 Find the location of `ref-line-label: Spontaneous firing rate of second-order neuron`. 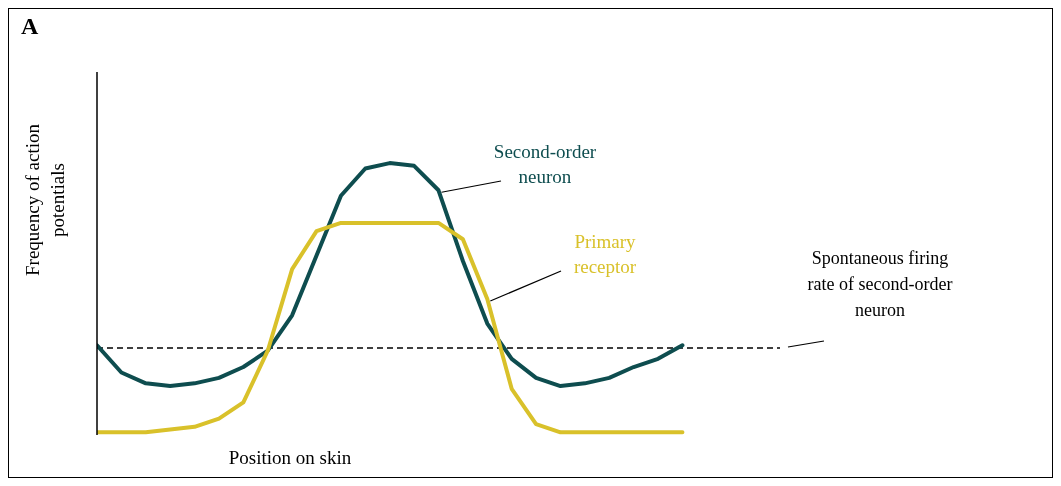

ref-line-label: Spontaneous firing rate of second-order neuron is located at coordinates (880, 284).